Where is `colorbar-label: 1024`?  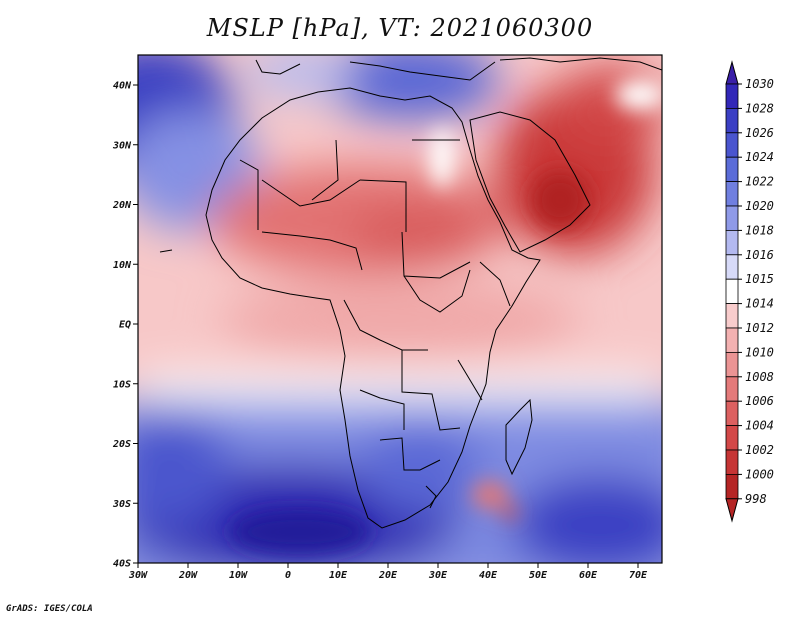 colorbar-label: 1024 is located at coordinates (759, 157).